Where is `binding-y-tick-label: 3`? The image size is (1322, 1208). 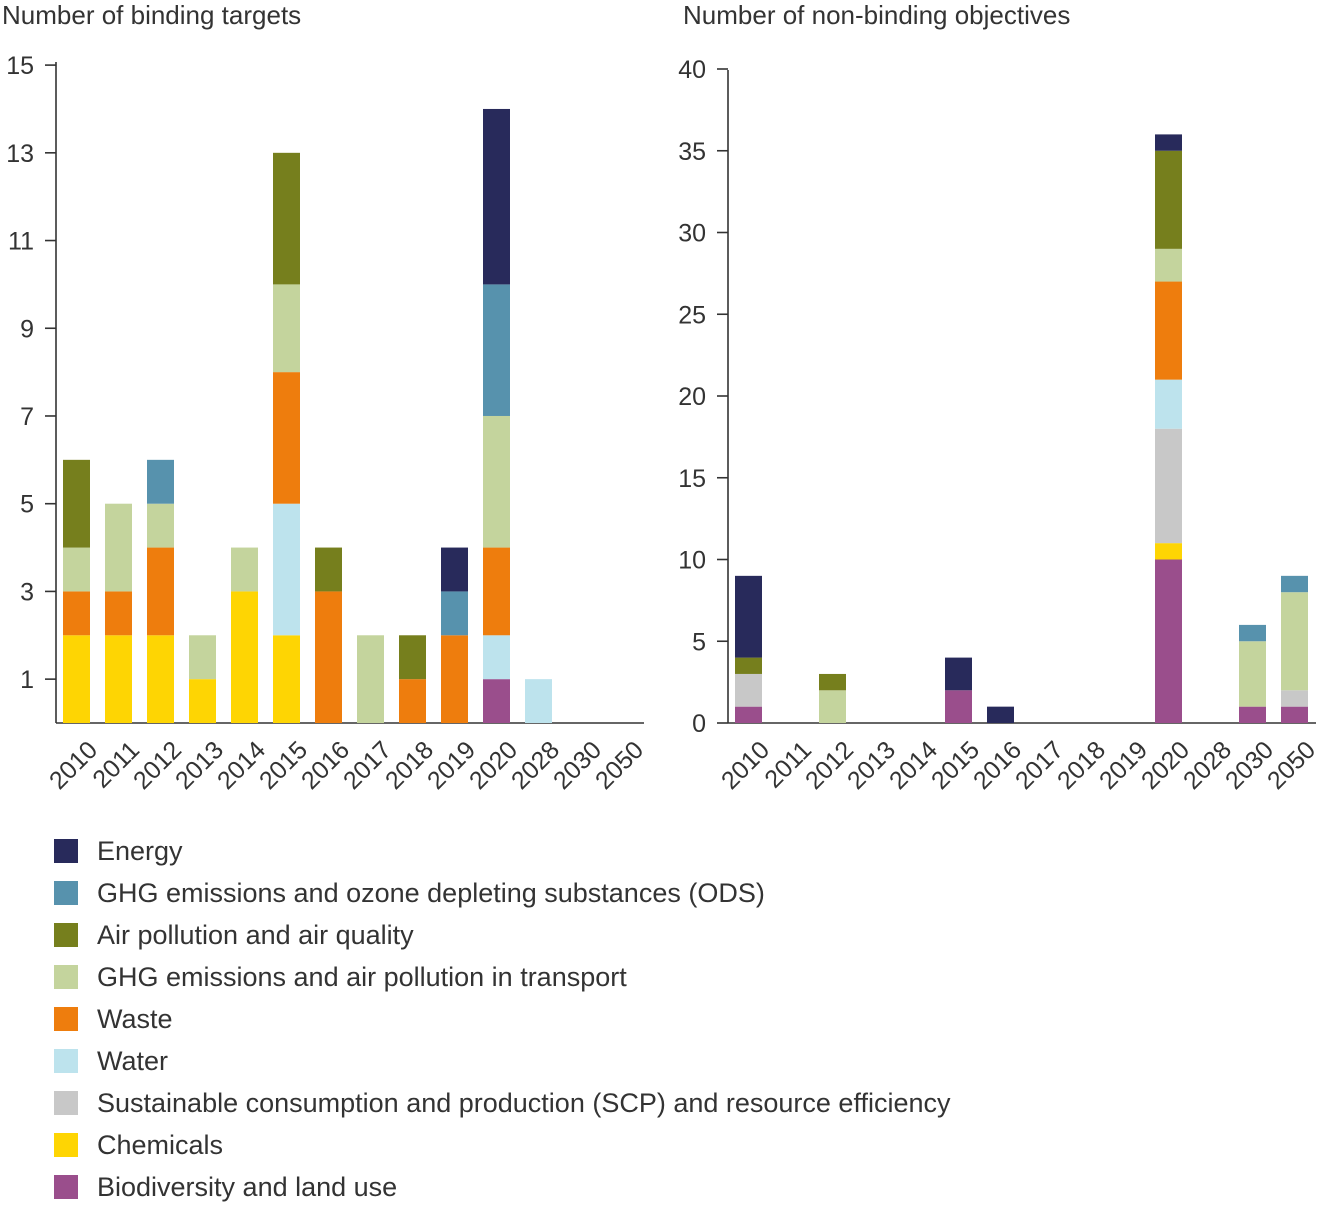
binding-y-tick-label: 3 is located at coordinates (27, 592).